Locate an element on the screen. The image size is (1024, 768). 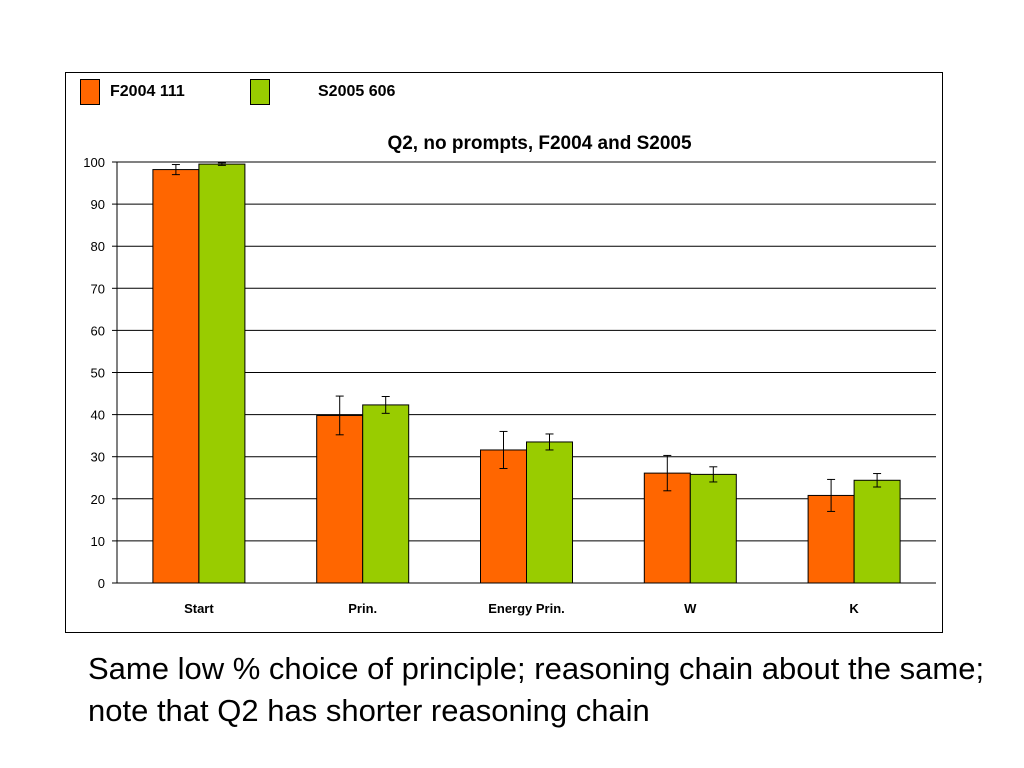
legend-label-f2004: F2004 111 is located at coordinates (147, 91).